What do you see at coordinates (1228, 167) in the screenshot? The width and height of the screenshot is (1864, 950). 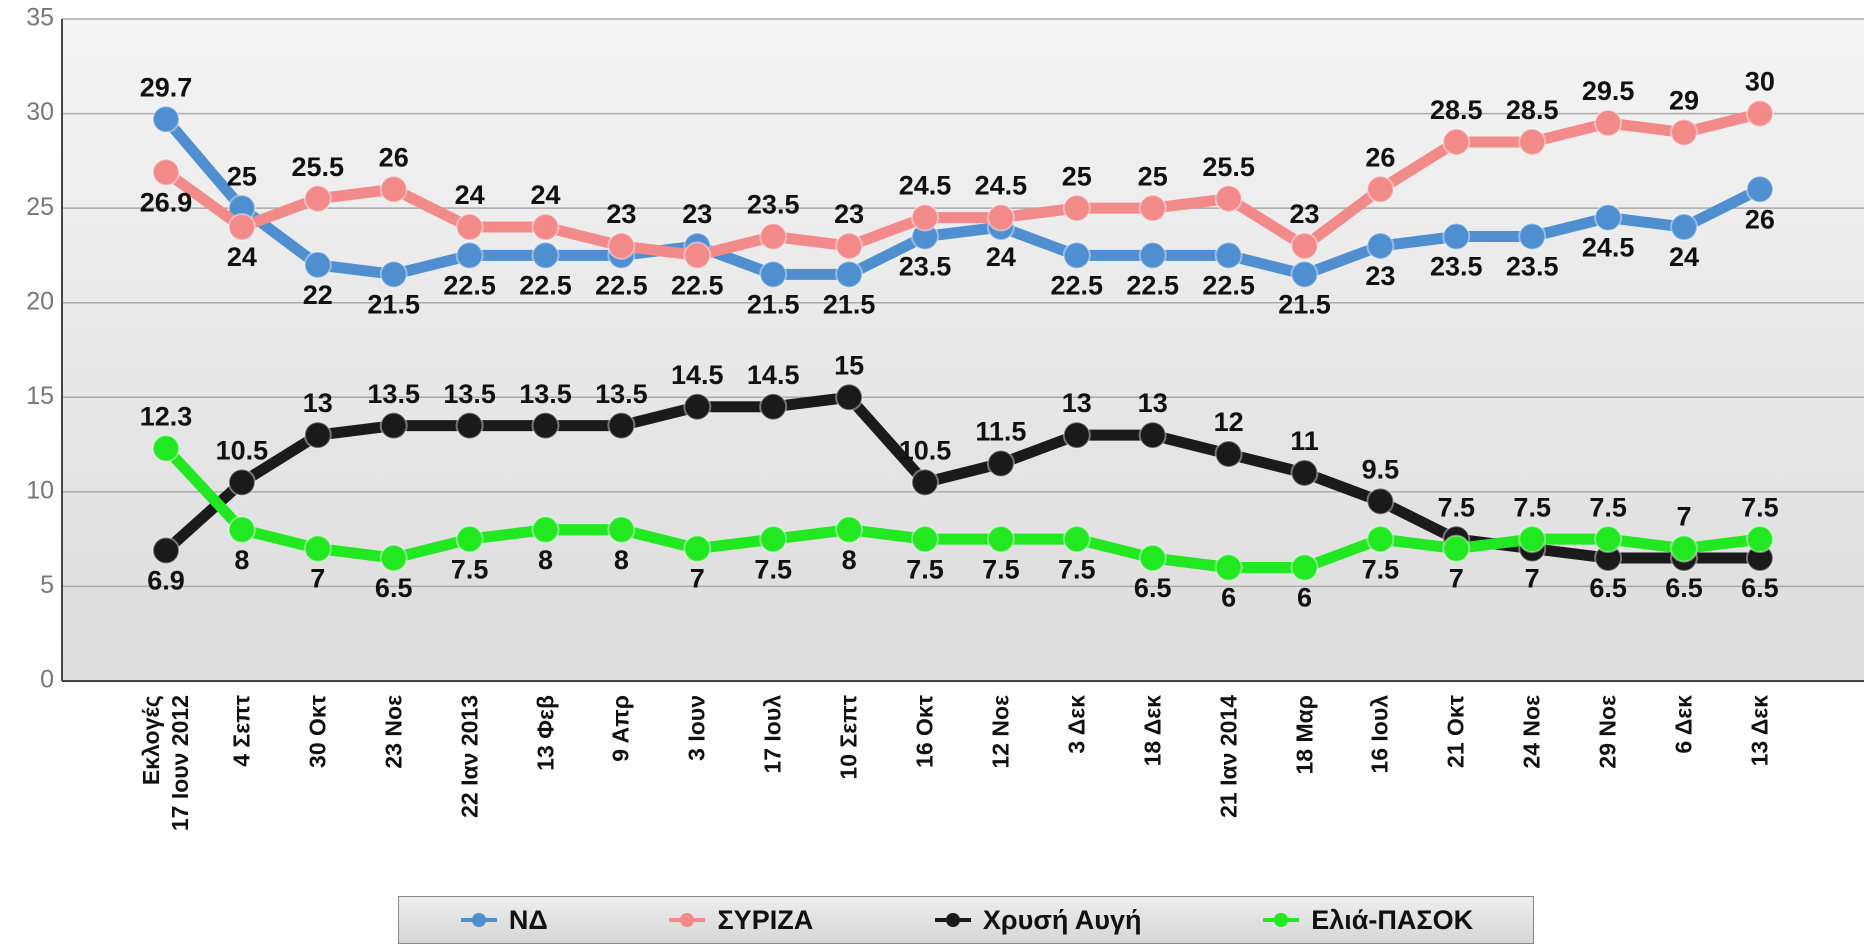 I see `data-label: 25.5` at bounding box center [1228, 167].